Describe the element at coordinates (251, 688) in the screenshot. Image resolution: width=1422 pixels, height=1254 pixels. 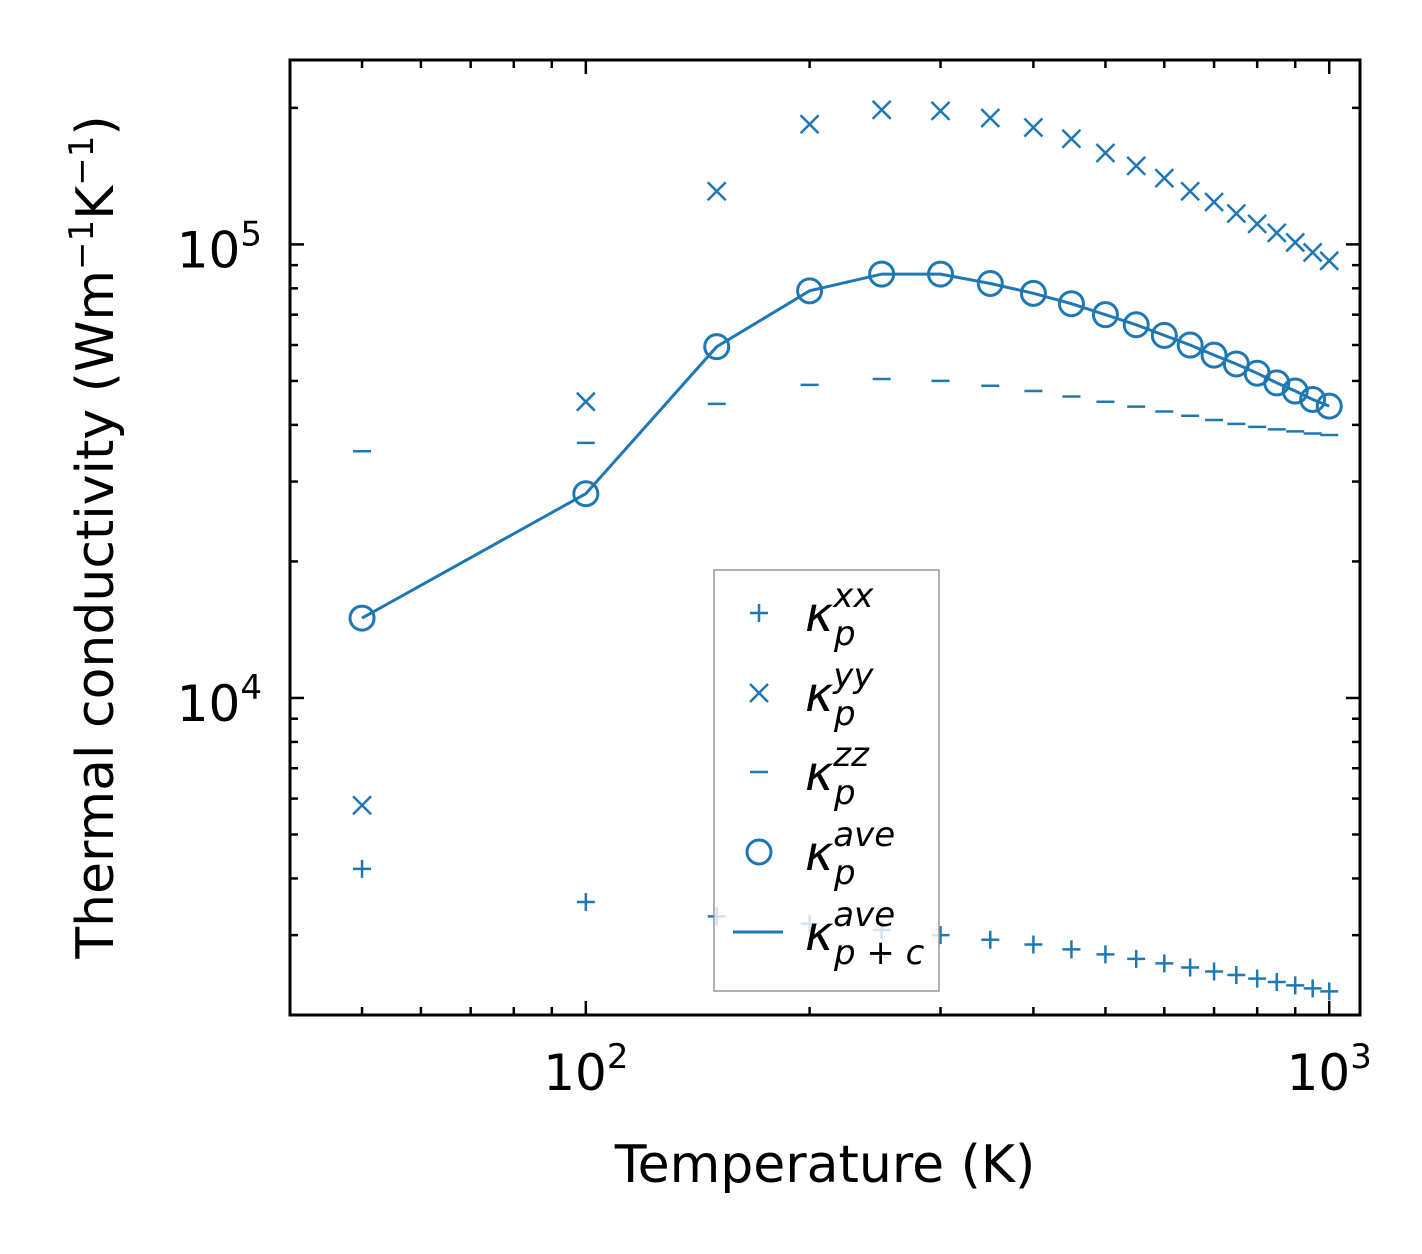
I see `y-tick-label-exp: 4` at that location.